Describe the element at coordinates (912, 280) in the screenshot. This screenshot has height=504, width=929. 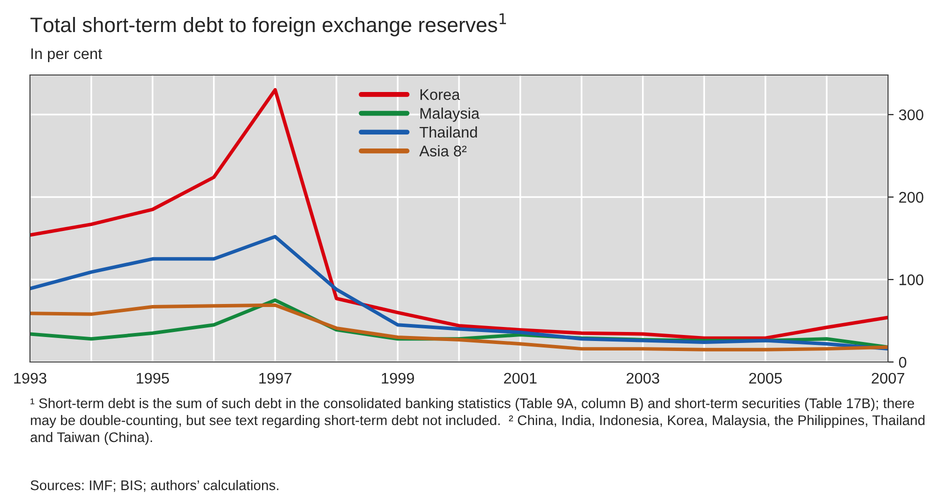
I see `y-tick-label: 100` at that location.